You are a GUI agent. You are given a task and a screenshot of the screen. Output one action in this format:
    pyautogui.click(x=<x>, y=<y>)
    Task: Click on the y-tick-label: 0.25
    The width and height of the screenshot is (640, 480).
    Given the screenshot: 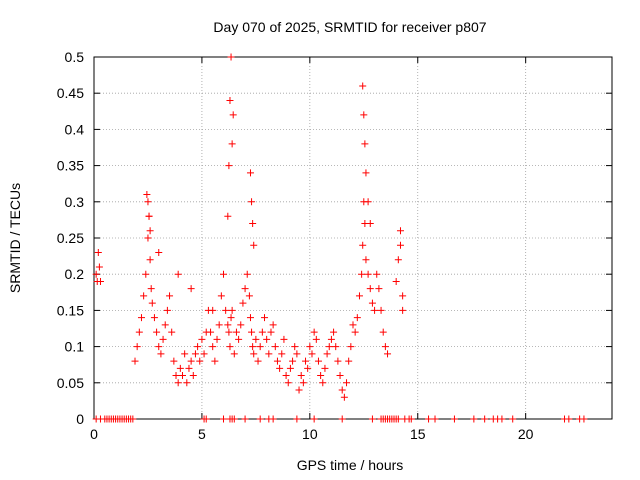 What is the action you would take?
    pyautogui.click(x=70, y=238)
    